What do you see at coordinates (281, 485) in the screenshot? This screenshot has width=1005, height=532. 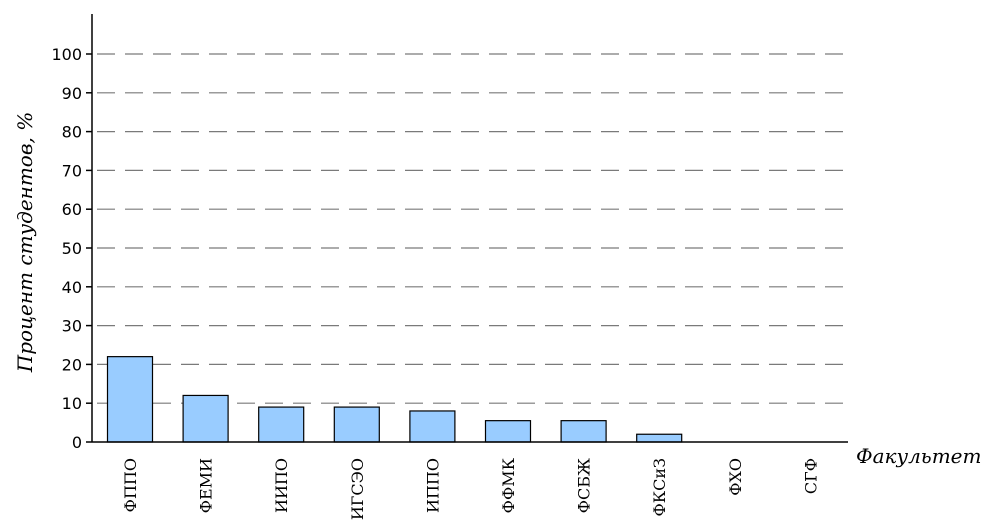 I see `x-tick-label-ИИПО: ИИПО` at bounding box center [281, 485].